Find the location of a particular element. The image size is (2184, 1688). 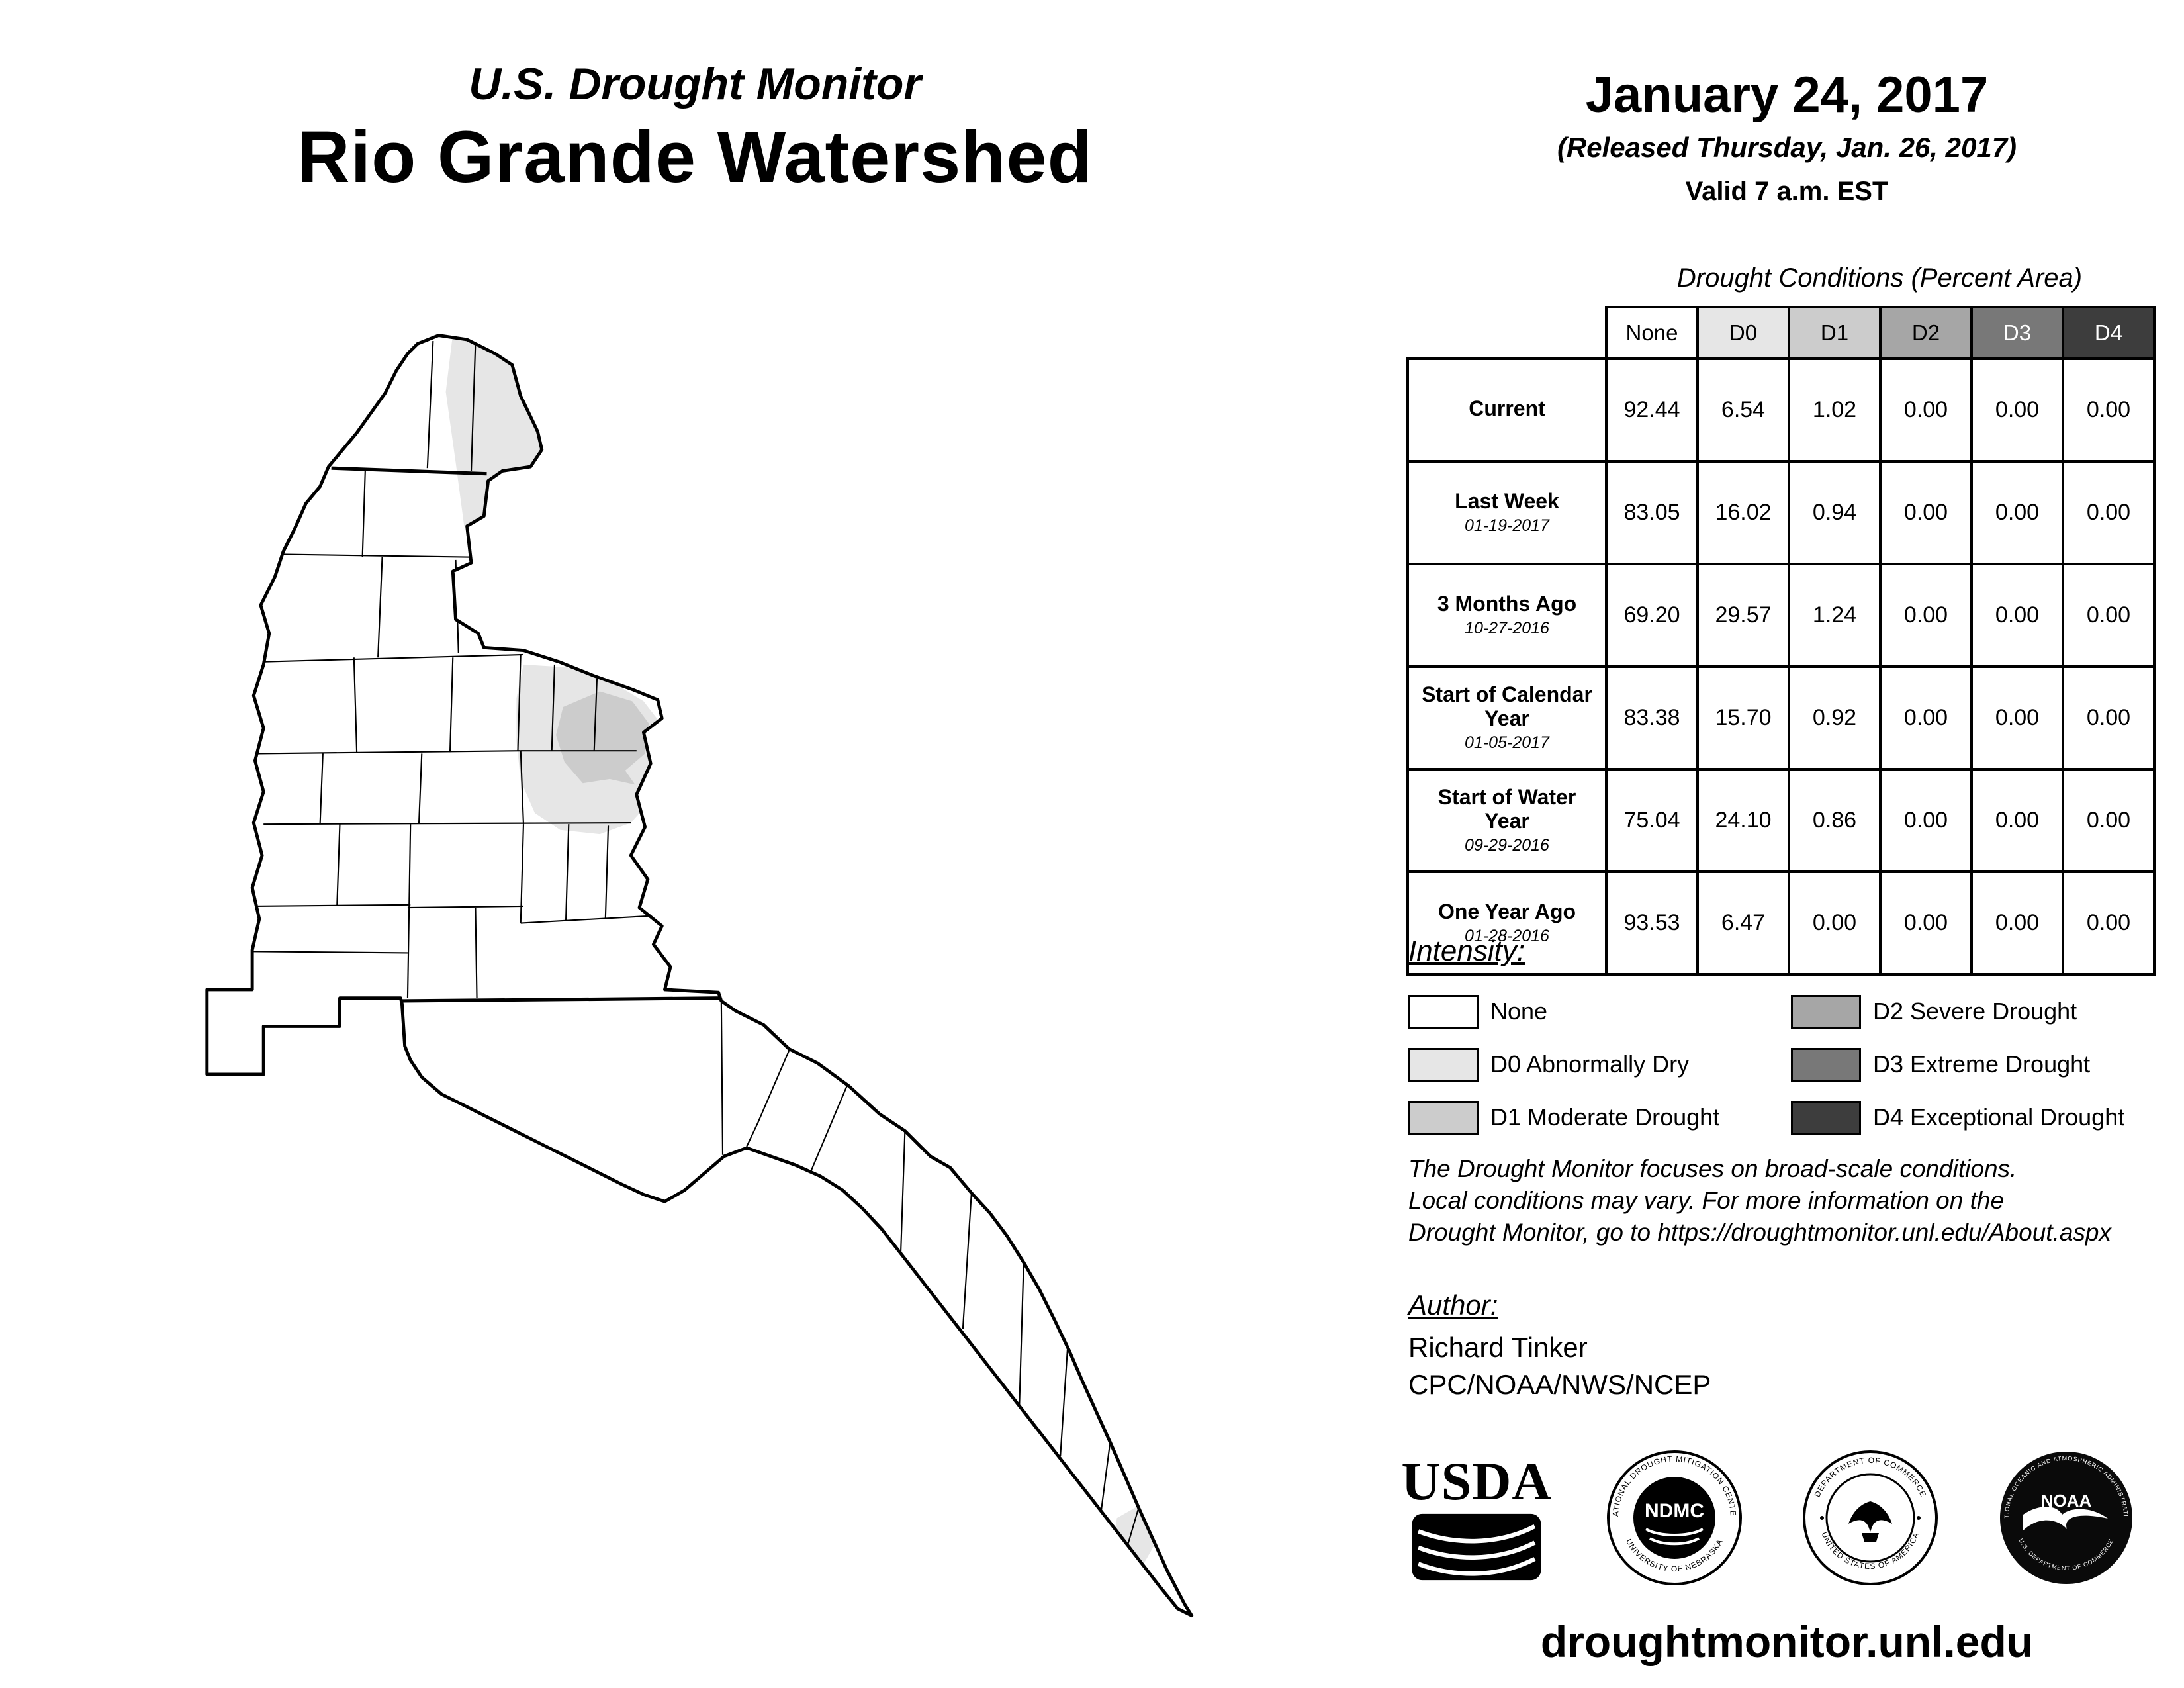

row-label-cell: Current is located at coordinates (1507, 410).